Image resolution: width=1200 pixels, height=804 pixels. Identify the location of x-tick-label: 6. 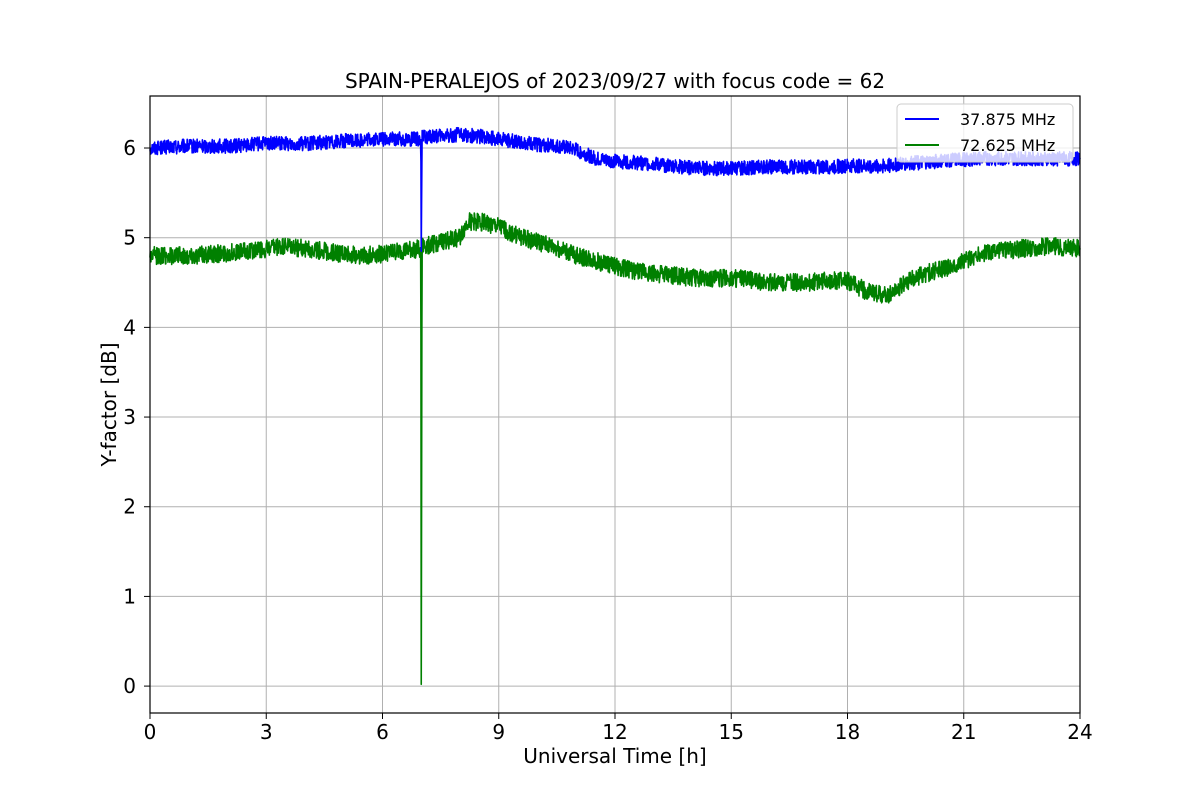
(382, 732).